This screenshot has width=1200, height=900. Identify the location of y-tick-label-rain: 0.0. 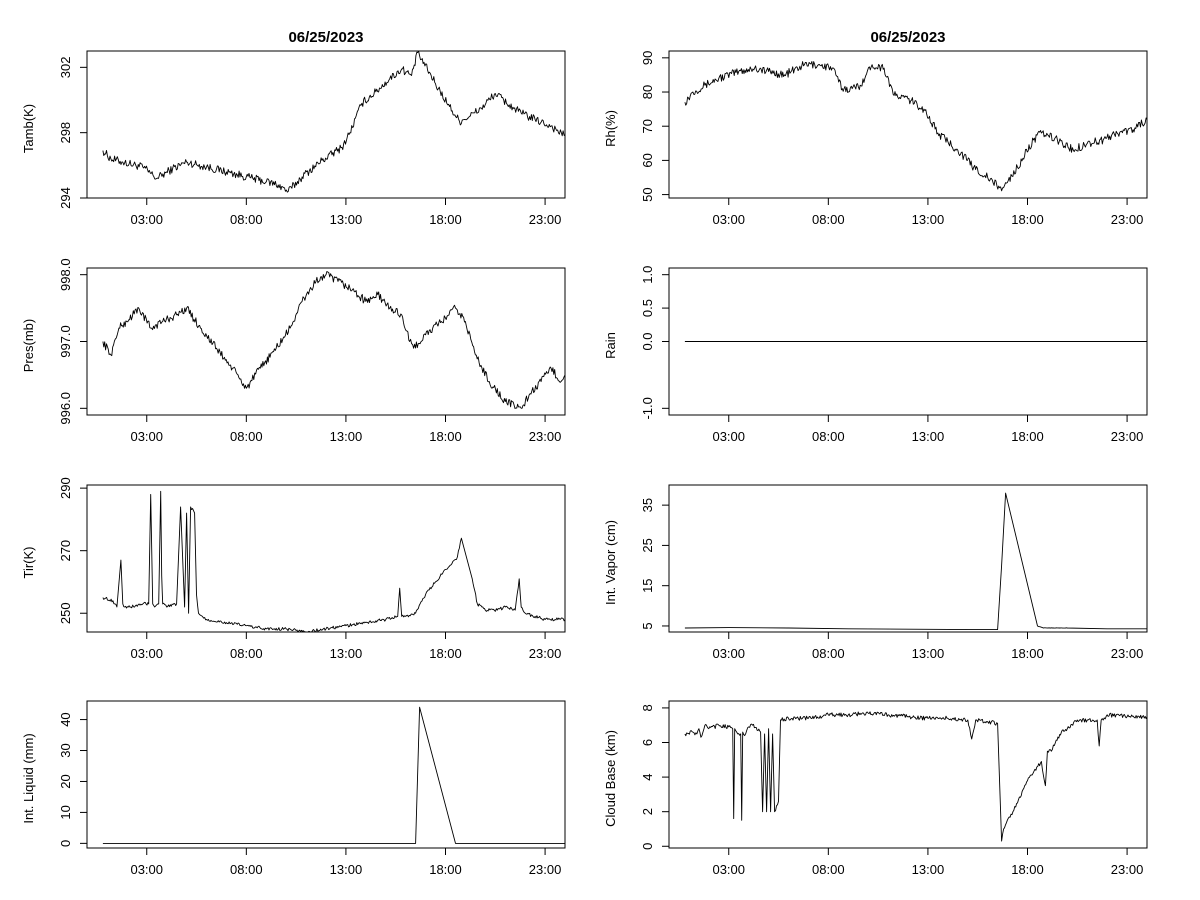
(647, 341).